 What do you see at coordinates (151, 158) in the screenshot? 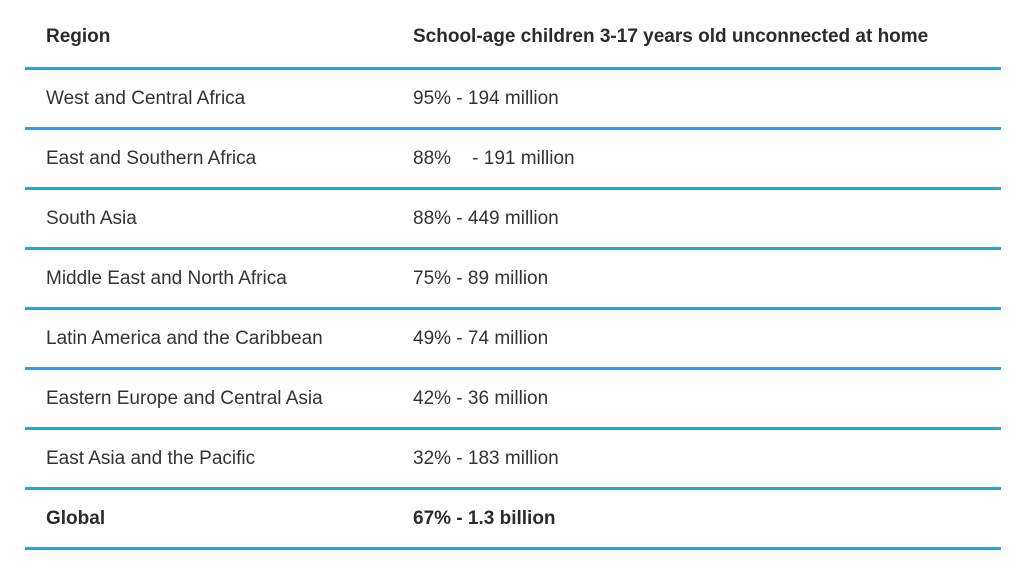
I see `region-cell: East and Southern Africa` at bounding box center [151, 158].